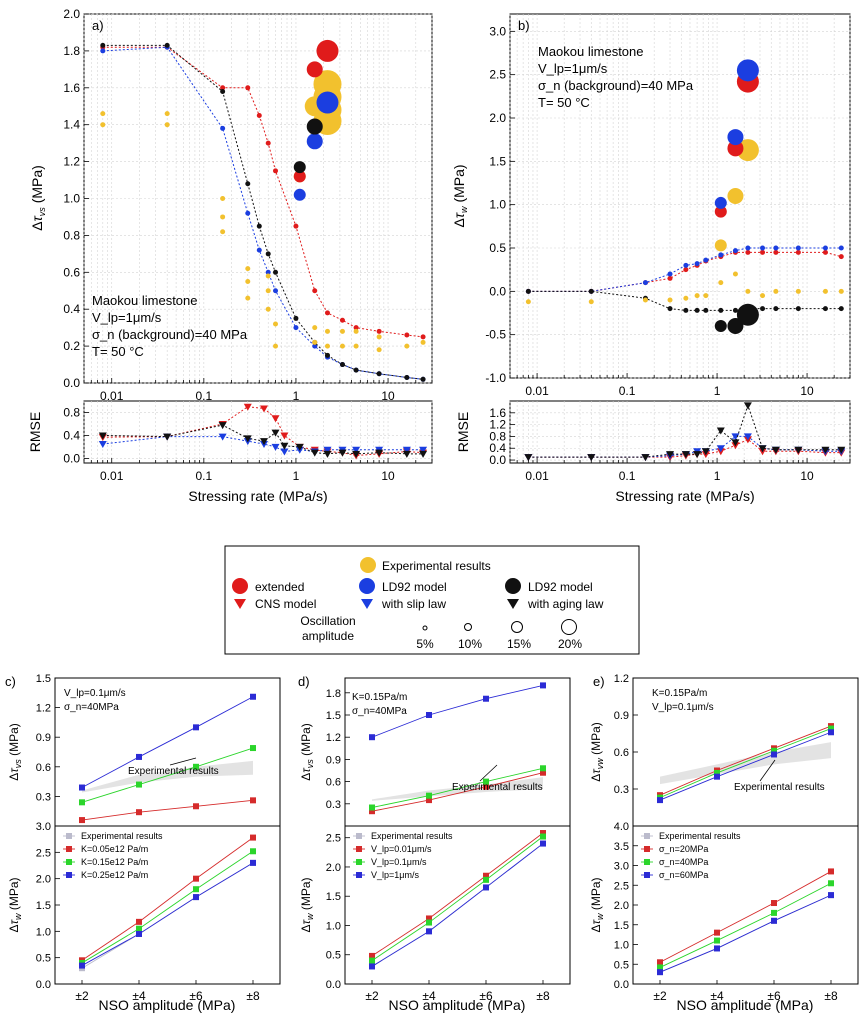  I want to click on d-bottom-ytick-label: 1.0, so click(333, 926).